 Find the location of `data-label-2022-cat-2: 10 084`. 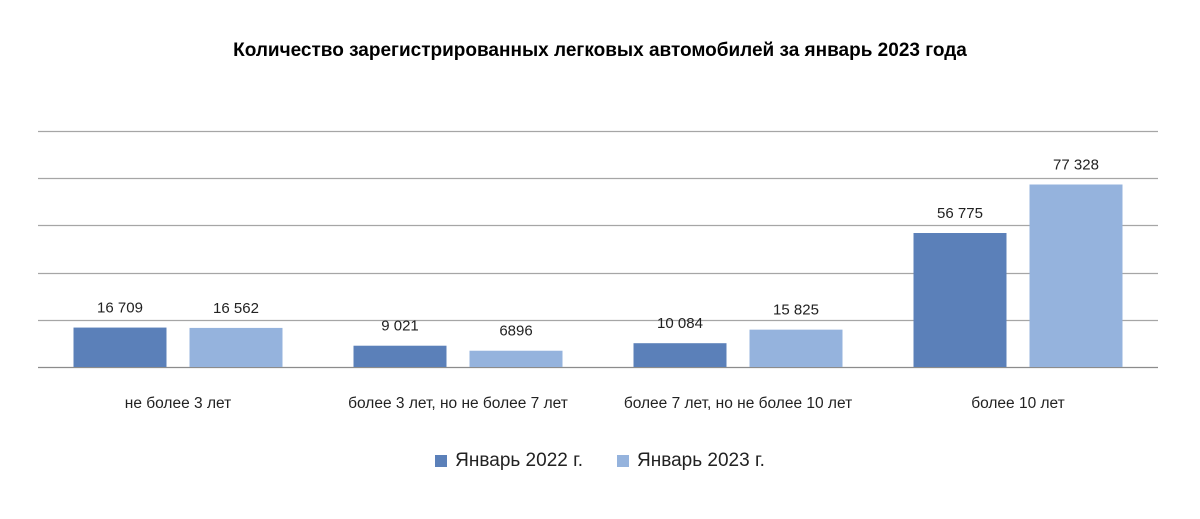

data-label-2022-cat-2: 10 084 is located at coordinates (680, 323).